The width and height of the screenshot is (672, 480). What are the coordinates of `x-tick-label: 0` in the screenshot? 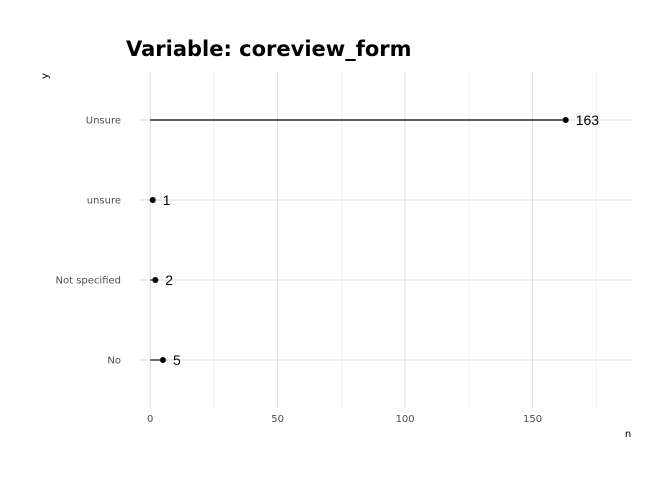 It's located at (150, 419).